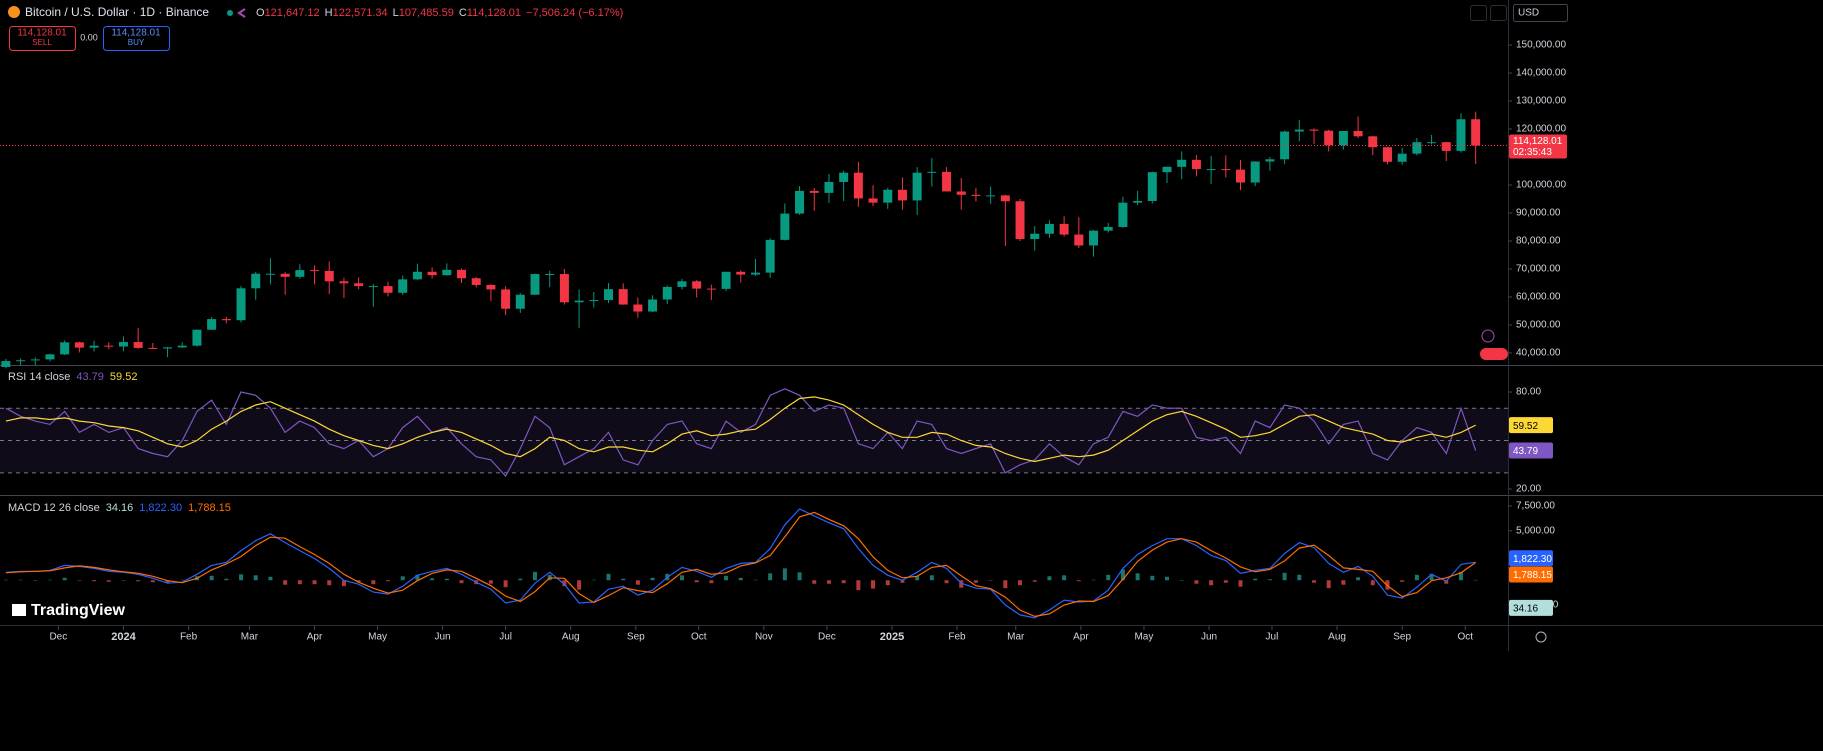 The height and width of the screenshot is (751, 1823). I want to click on share-icon, so click(241, 13).